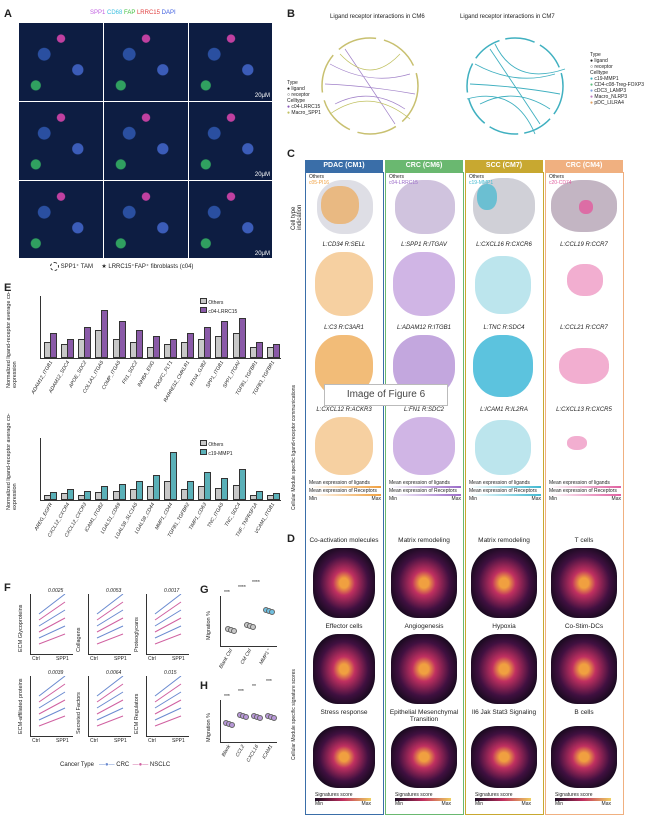 Image resolution: width=649 pixels, height=821 pixels. Describe the element at coordinates (264, 378) in the screenshot. I see `x-tick-label: TGFB3_TGFBR1` at that location.